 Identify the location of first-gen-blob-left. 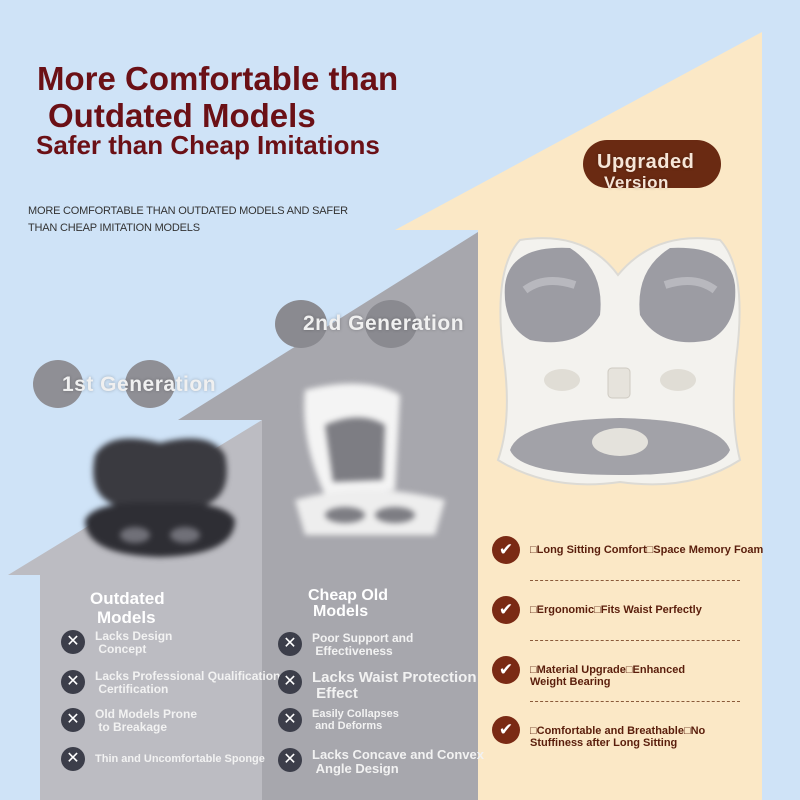
(58, 384).